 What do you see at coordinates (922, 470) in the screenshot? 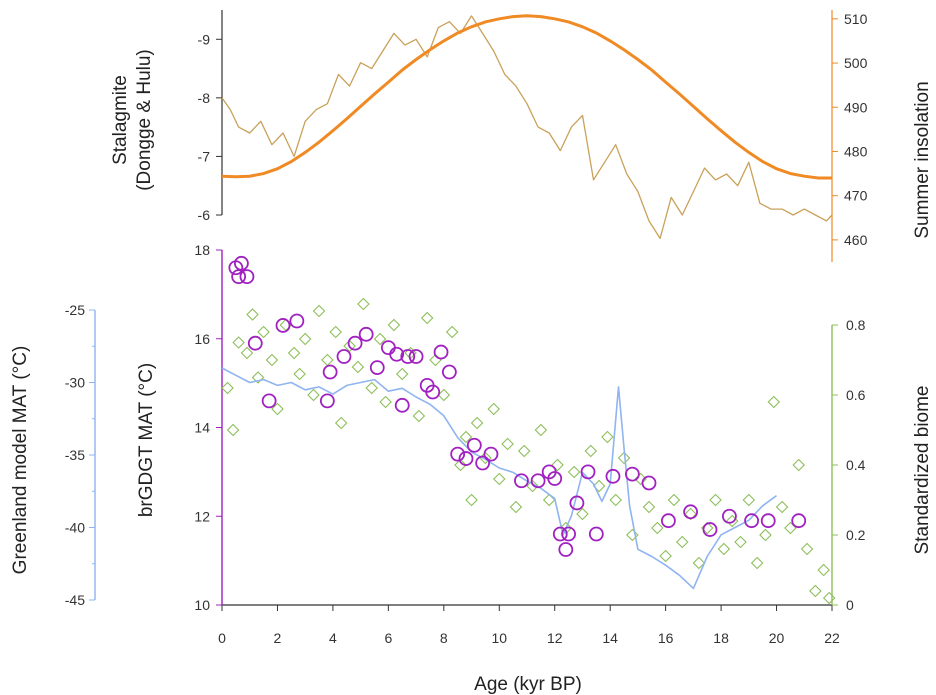
I see `bottom-right-axis-title: Standardized biome` at bounding box center [922, 470].